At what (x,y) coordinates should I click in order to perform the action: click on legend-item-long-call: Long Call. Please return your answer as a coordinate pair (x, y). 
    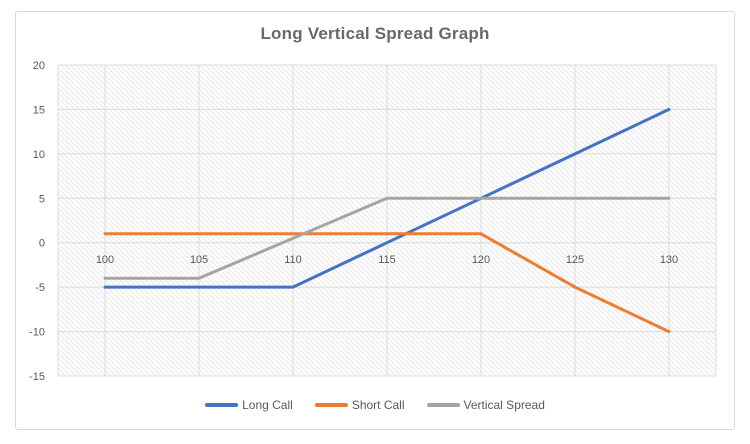
    Looking at the image, I should click on (249, 405).